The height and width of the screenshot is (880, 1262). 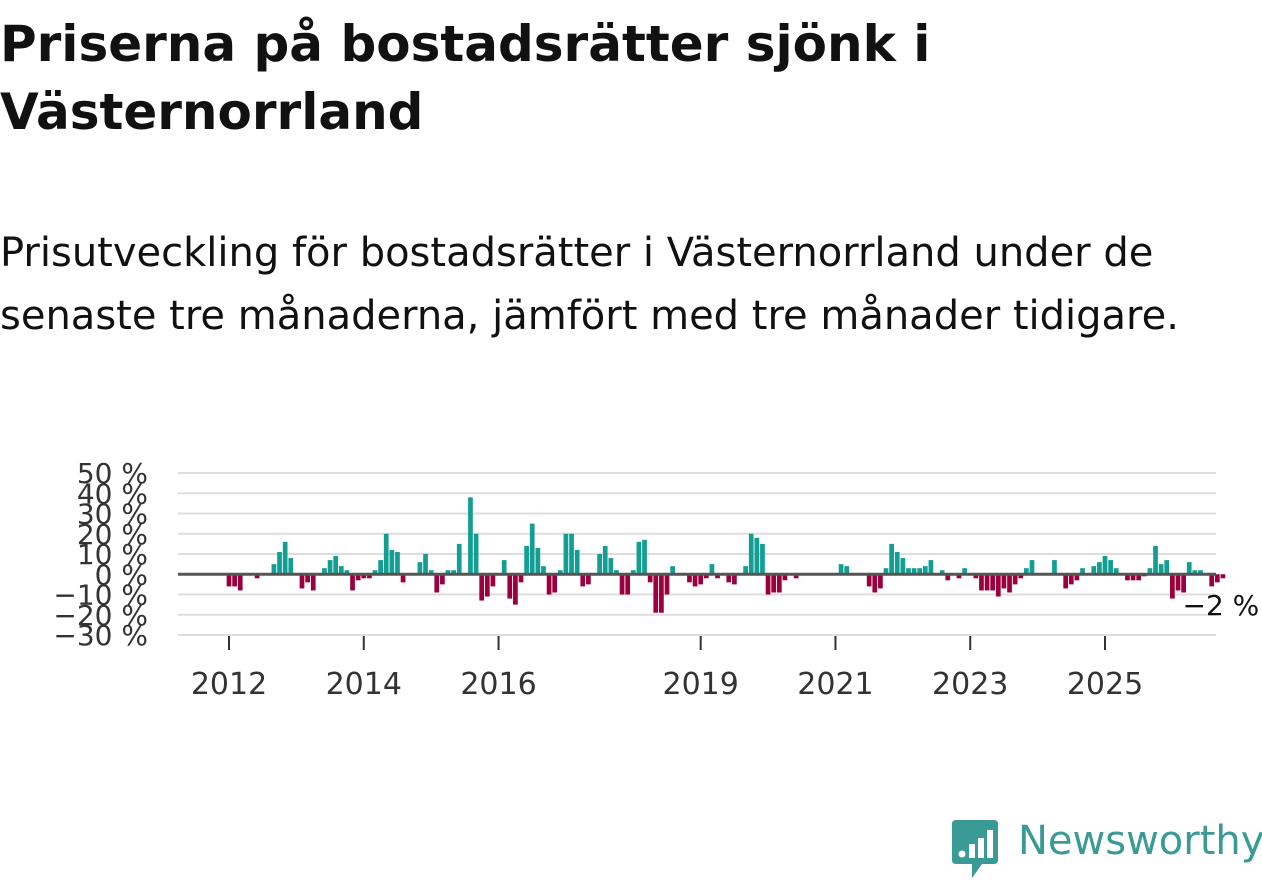 I want to click on x-tick-label: 2021, so click(x=835, y=683).